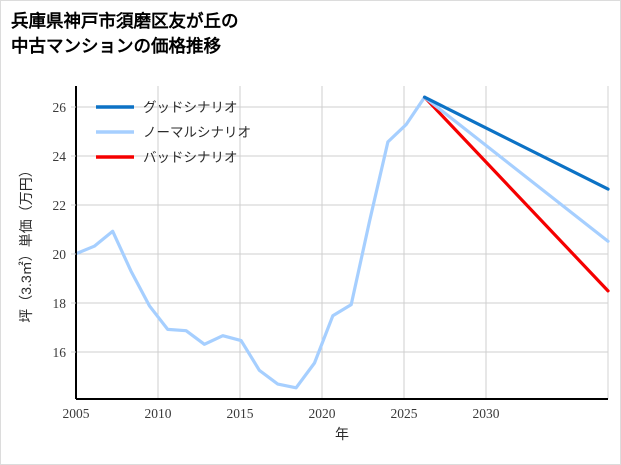 This screenshot has width=621, height=465. Describe the element at coordinates (486, 413) in the screenshot. I see `x-tick-label: 2030` at that location.